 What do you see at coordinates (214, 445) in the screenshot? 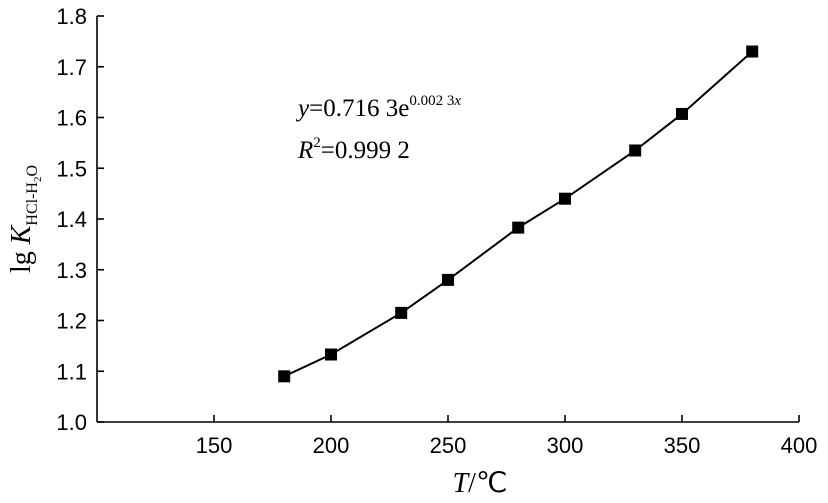
I see `x-tick-label: 150` at bounding box center [214, 445].